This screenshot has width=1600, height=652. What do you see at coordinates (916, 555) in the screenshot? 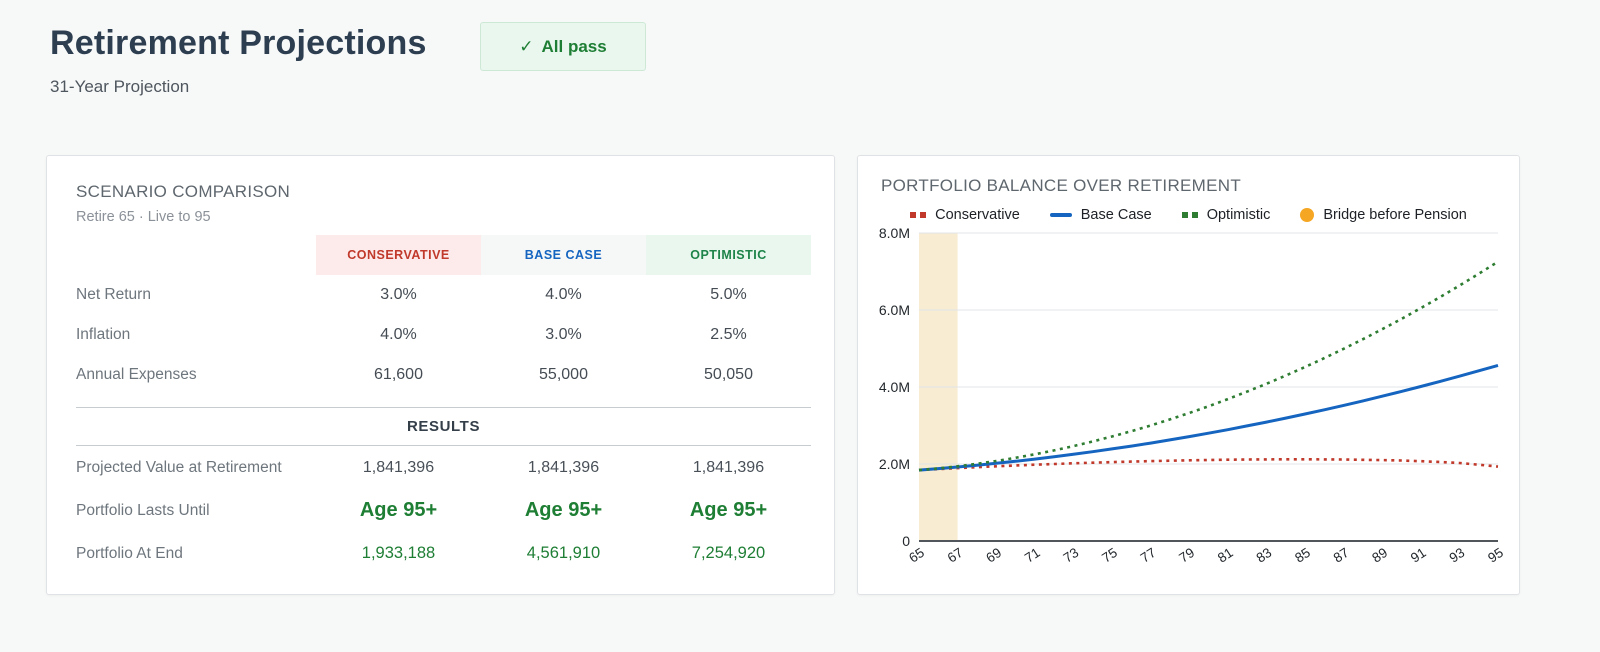
I see `x-tick-label: 65` at bounding box center [916, 555].